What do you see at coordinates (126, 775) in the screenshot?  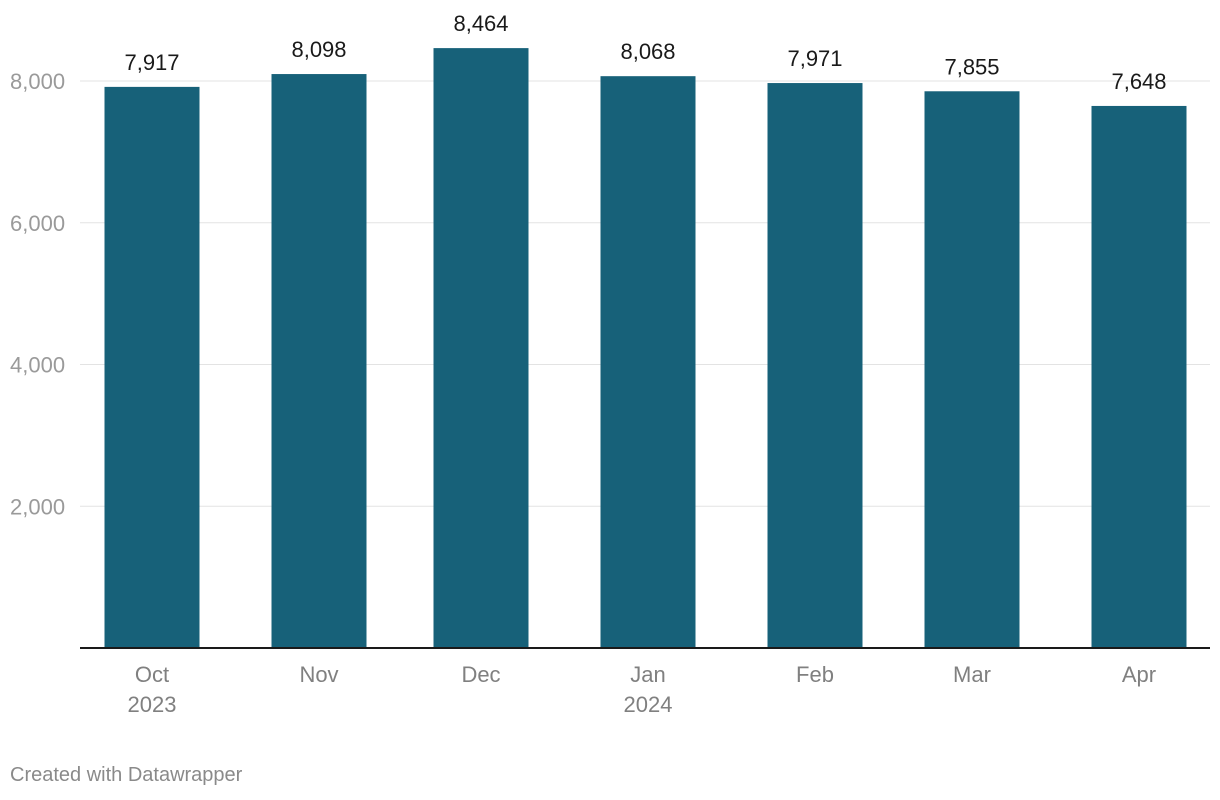 I see `footer-credit: Created with Datawrapper` at bounding box center [126, 775].